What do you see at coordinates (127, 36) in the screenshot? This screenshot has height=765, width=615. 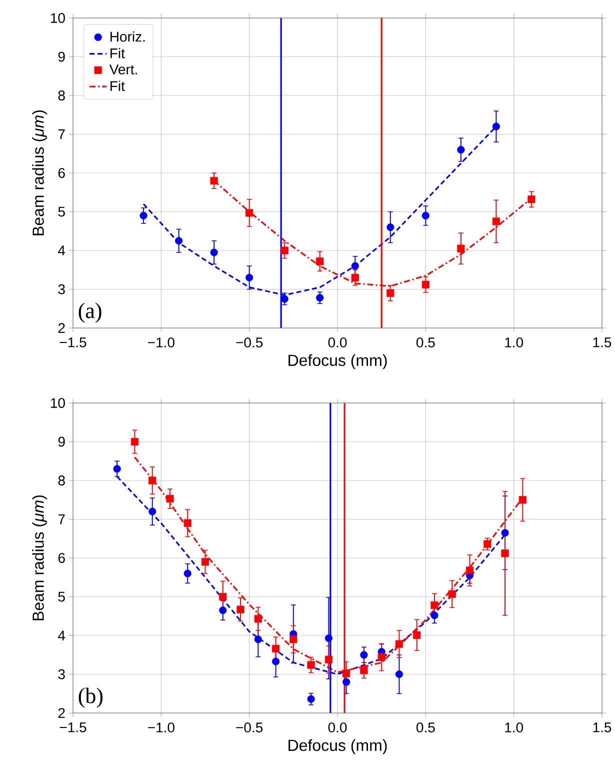 I see `legend-label: Horiz.` at bounding box center [127, 36].